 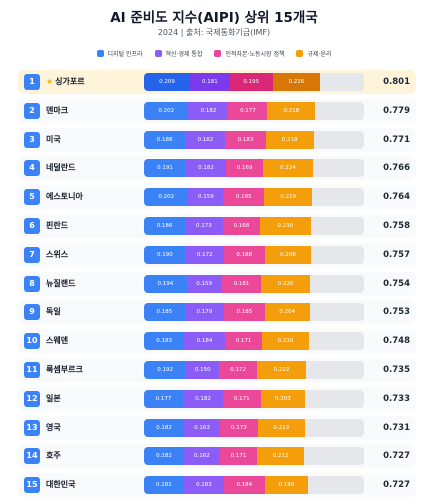 I want to click on legend-item-innovation: 혁신·경제 통합, so click(x=178, y=53).